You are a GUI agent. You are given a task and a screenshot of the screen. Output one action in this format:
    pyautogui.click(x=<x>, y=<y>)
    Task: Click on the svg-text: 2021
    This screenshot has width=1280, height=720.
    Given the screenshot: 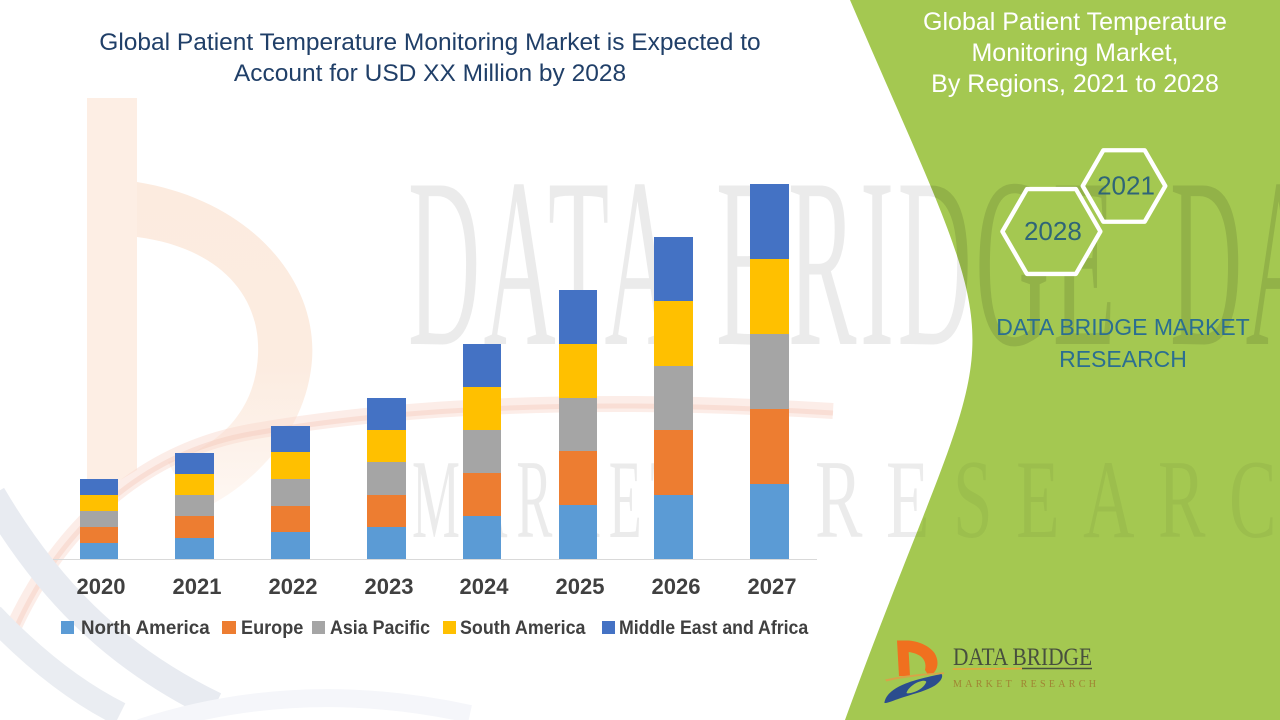 What is the action you would take?
    pyautogui.click(x=1126, y=186)
    